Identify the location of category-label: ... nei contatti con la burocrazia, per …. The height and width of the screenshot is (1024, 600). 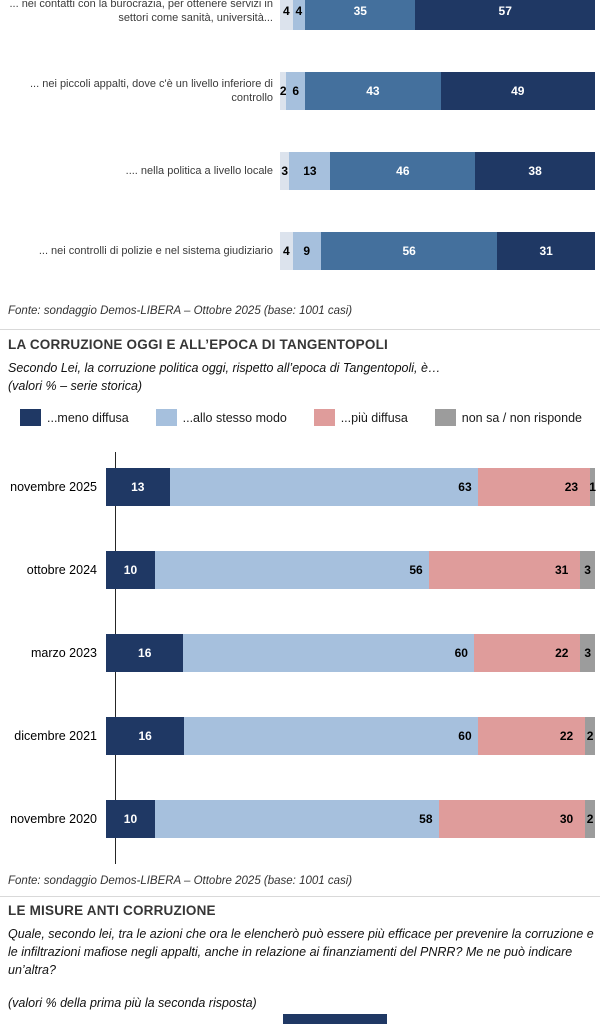
(141, 12).